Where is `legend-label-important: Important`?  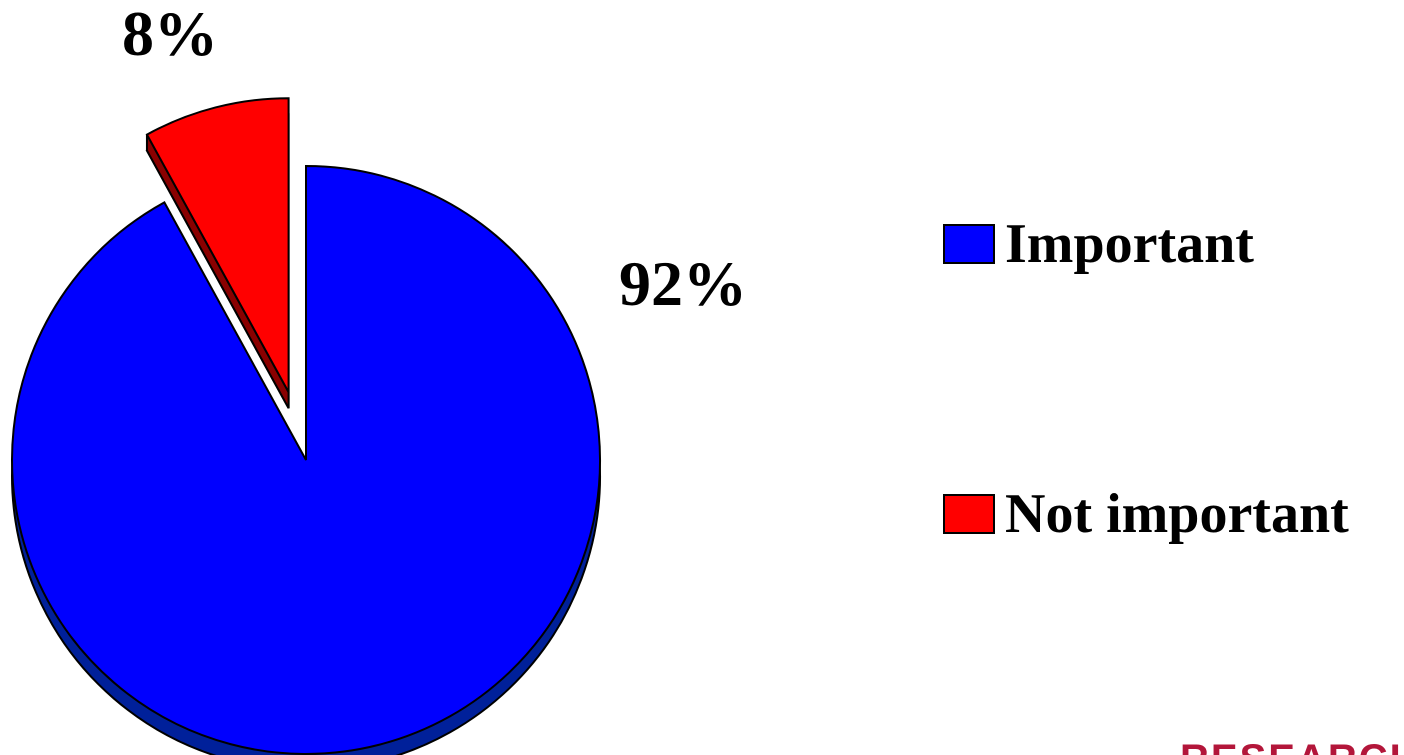 legend-label-important: Important is located at coordinates (1129, 244).